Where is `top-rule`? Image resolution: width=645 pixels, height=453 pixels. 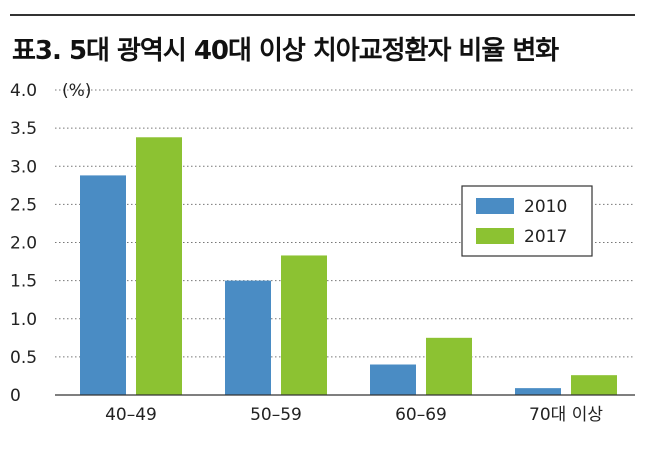 top-rule is located at coordinates (322, 15).